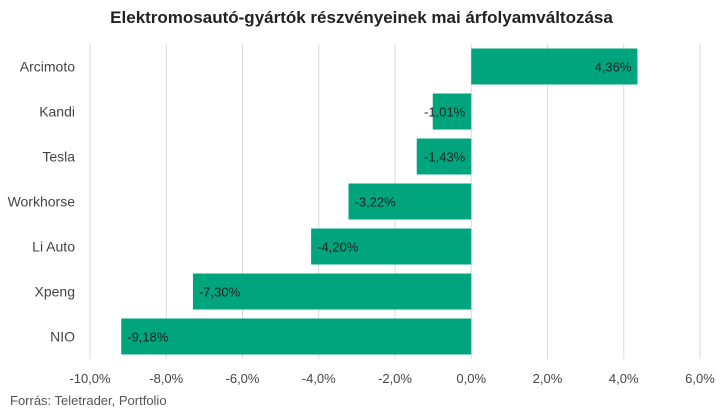 Image resolution: width=723 pixels, height=418 pixels. Describe the element at coordinates (319, 378) in the screenshot. I see `x-tick-label: -4,0%` at that location.